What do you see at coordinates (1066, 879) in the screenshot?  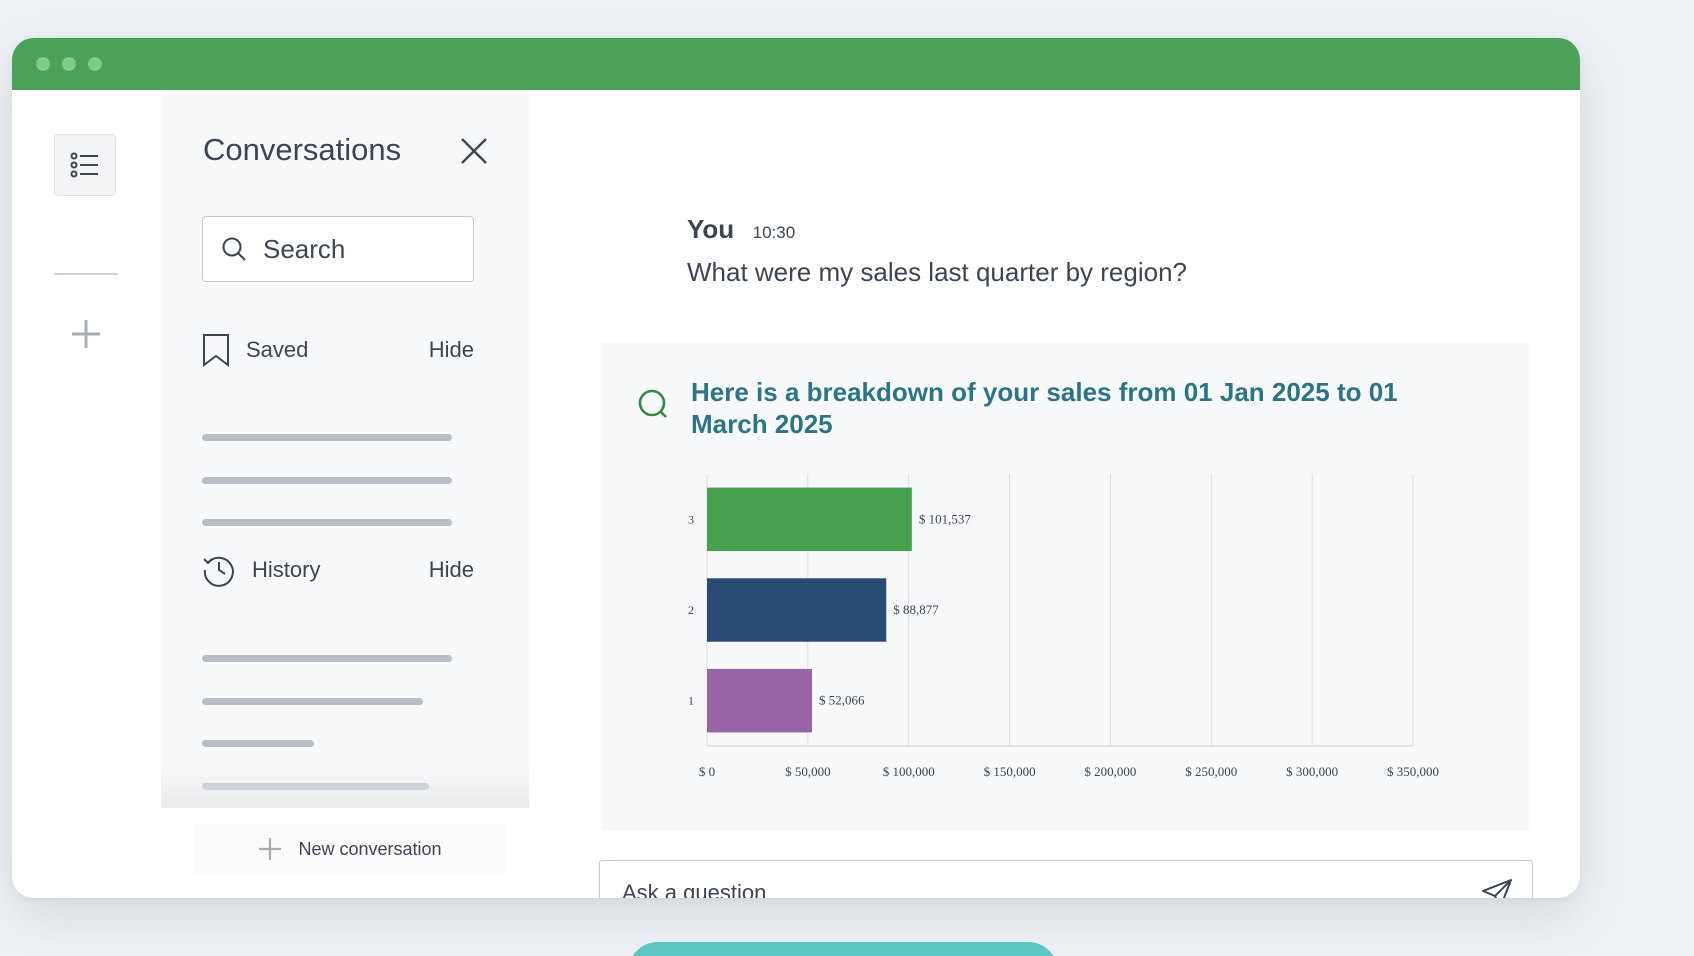 I see `ask-question-input: Ask a question` at bounding box center [1066, 879].